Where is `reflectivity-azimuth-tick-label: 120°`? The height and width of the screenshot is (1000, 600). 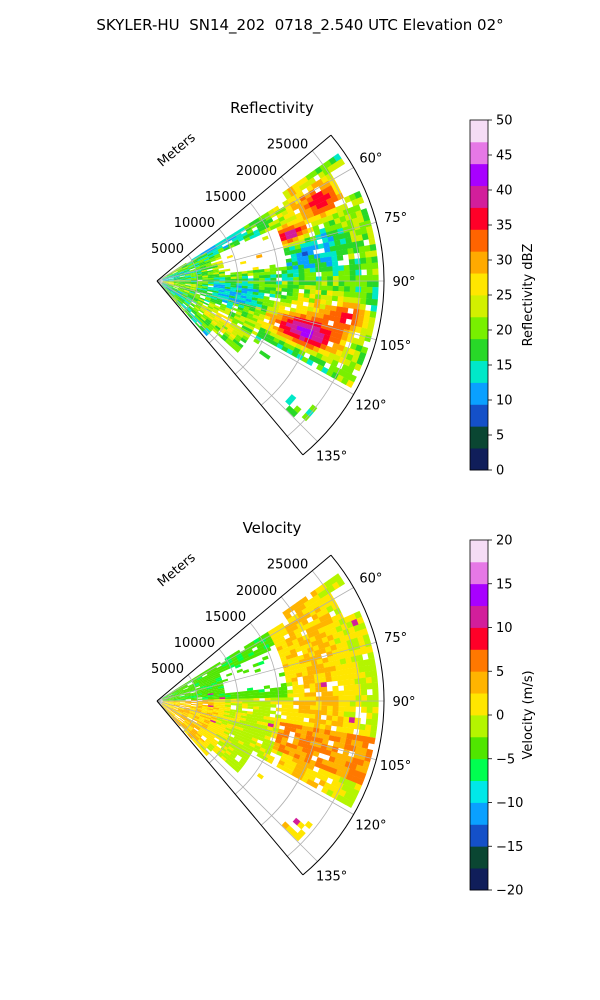
reflectivity-azimuth-tick-label: 120° is located at coordinates (370, 406).